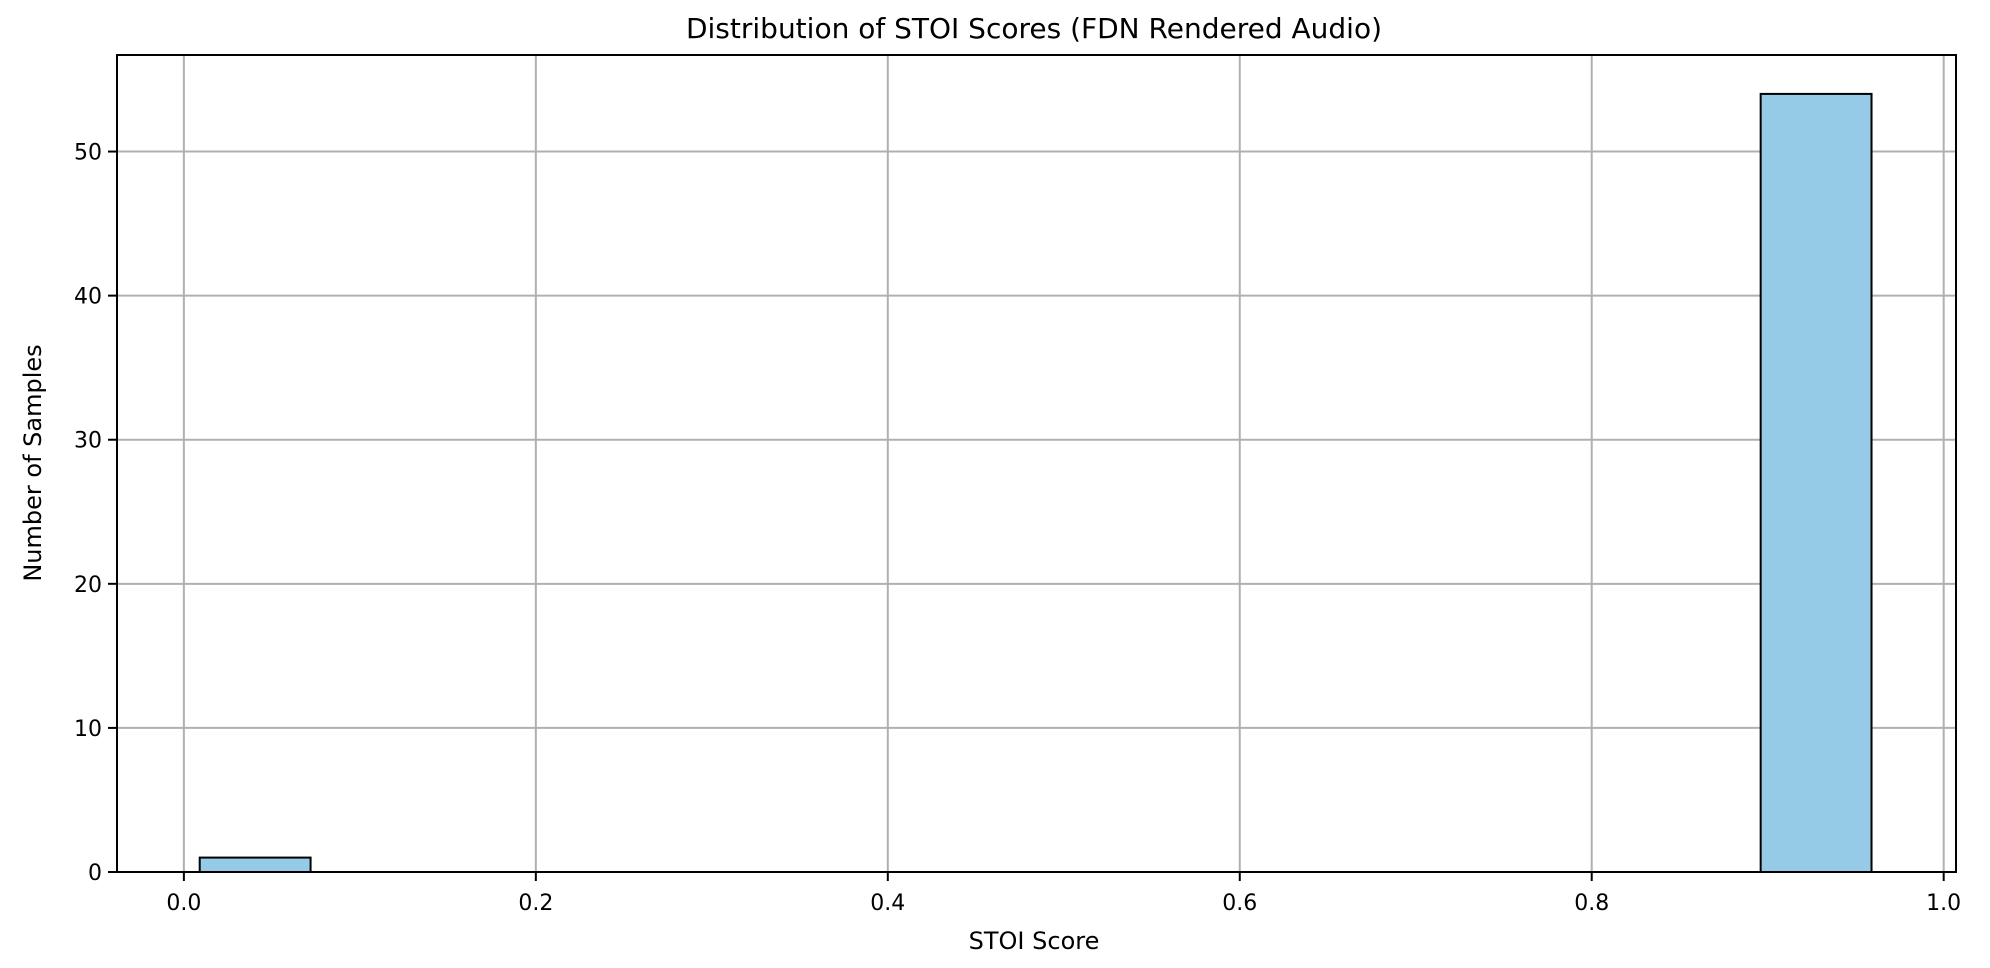 Image resolution: width=1990 pixels, height=968 pixels. Describe the element at coordinates (88, 297) in the screenshot. I see `y-tick-label: 40` at that location.